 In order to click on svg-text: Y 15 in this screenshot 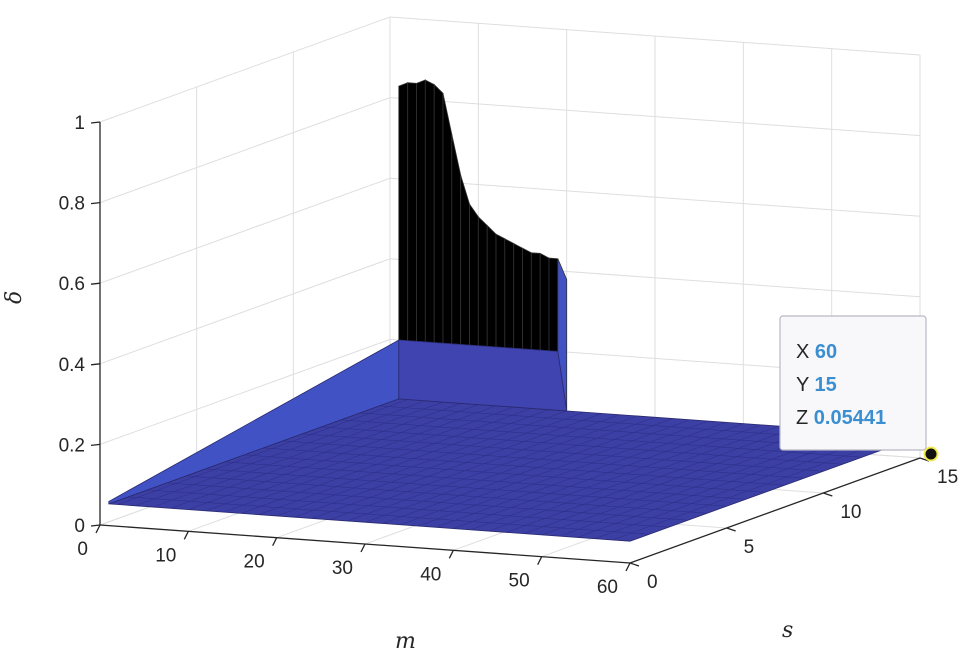, I will do `click(816, 385)`.